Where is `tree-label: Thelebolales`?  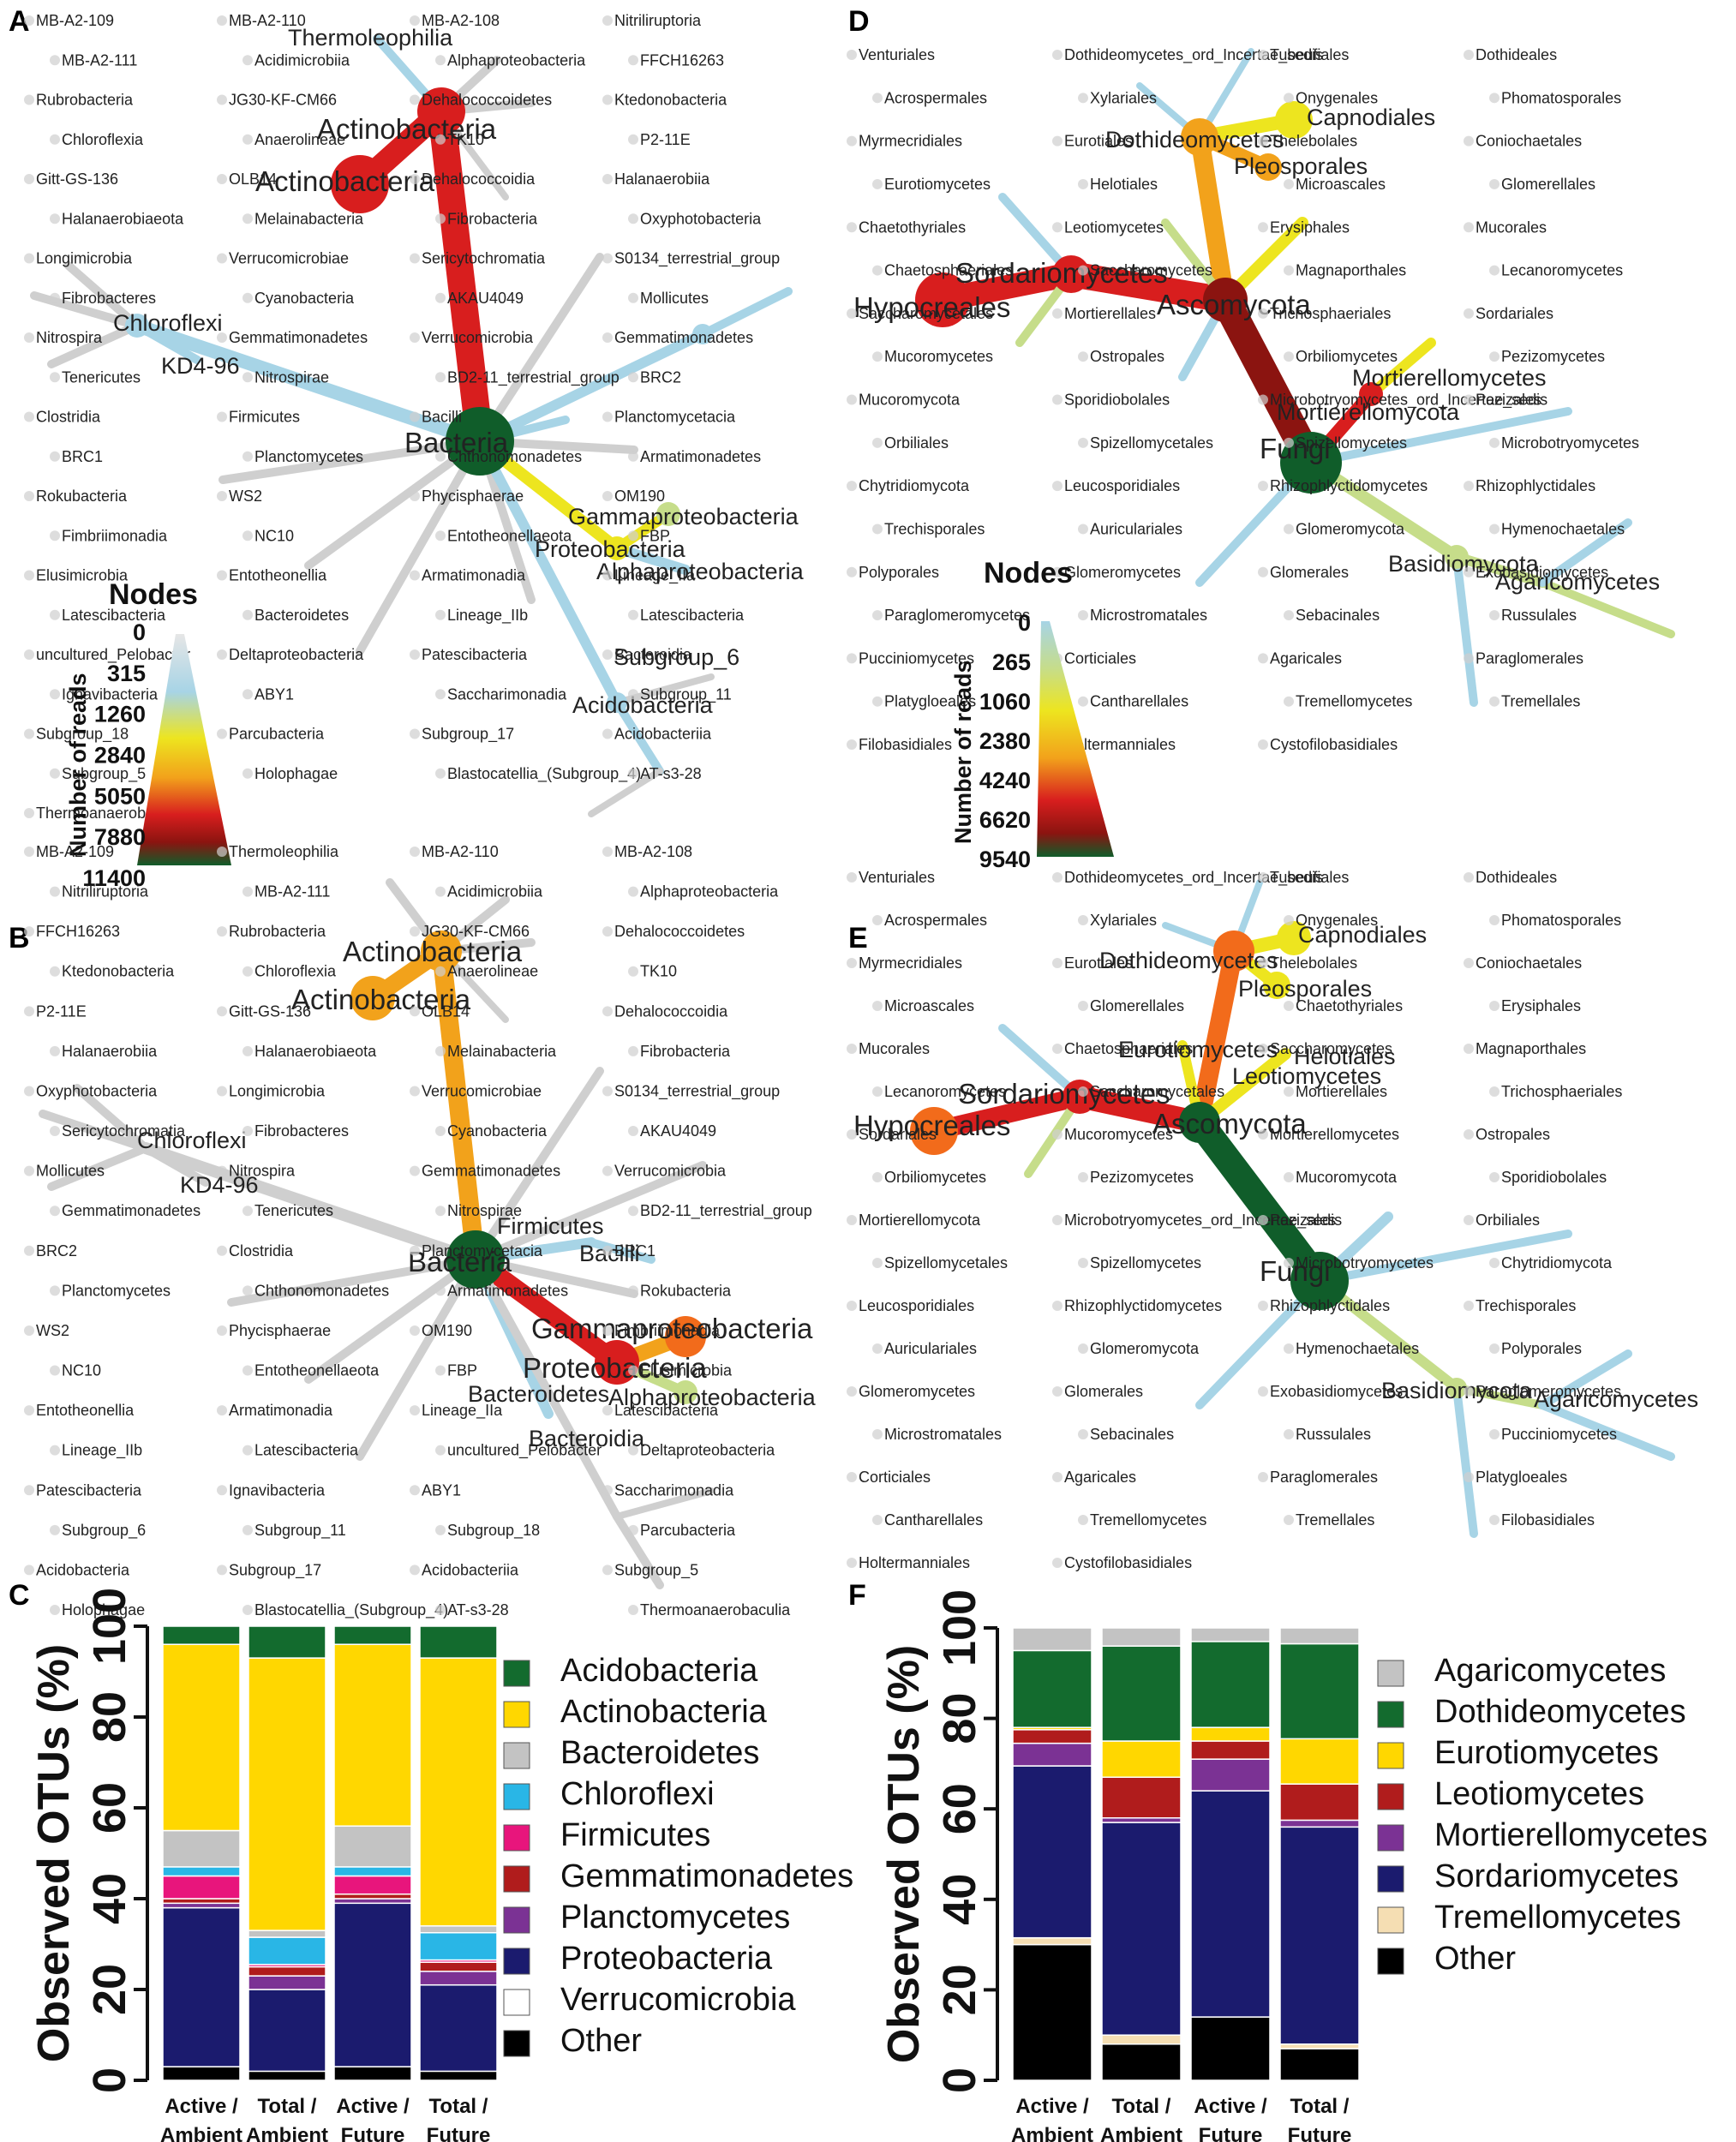
tree-label: Thelebolales is located at coordinates (1313, 141).